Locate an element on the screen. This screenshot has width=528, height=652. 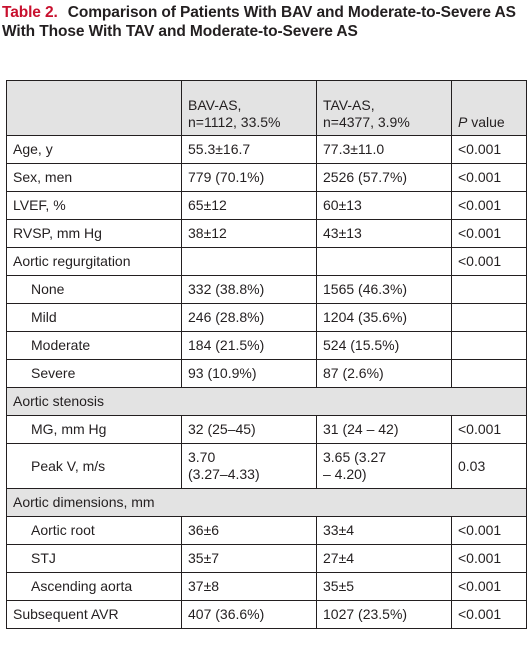
table-row: Age, y 55.3±16.7 77.3±11.0 <0.001 is located at coordinates (266, 149).